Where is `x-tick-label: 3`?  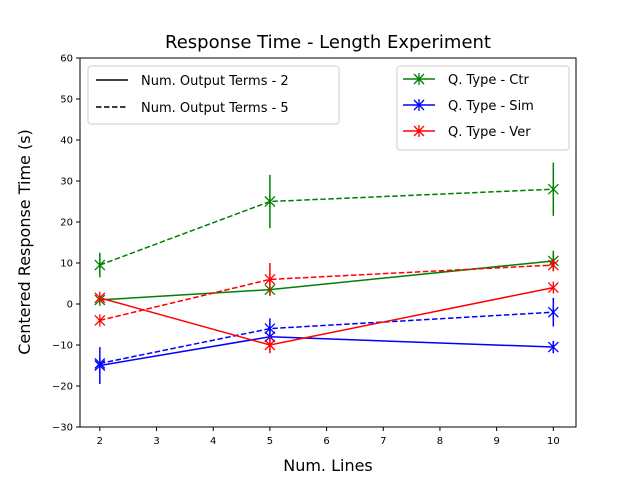
x-tick-label: 3 is located at coordinates (156, 441).